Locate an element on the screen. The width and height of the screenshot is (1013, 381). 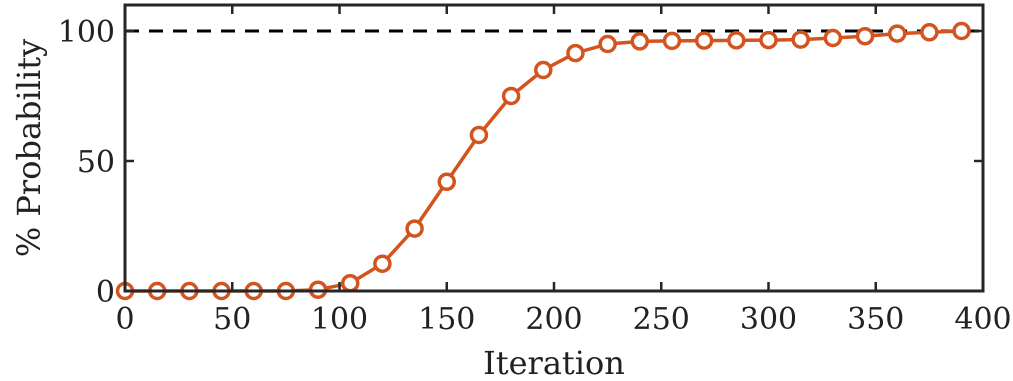
x-tick-label: 250 is located at coordinates (661, 319).